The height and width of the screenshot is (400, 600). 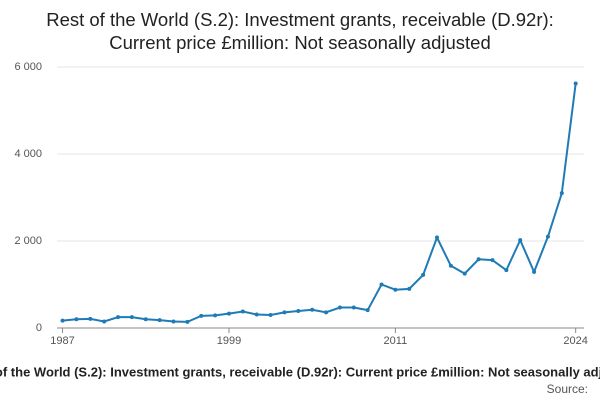 What do you see at coordinates (575, 341) in the screenshot?
I see `x-tick-label: 2024` at bounding box center [575, 341].